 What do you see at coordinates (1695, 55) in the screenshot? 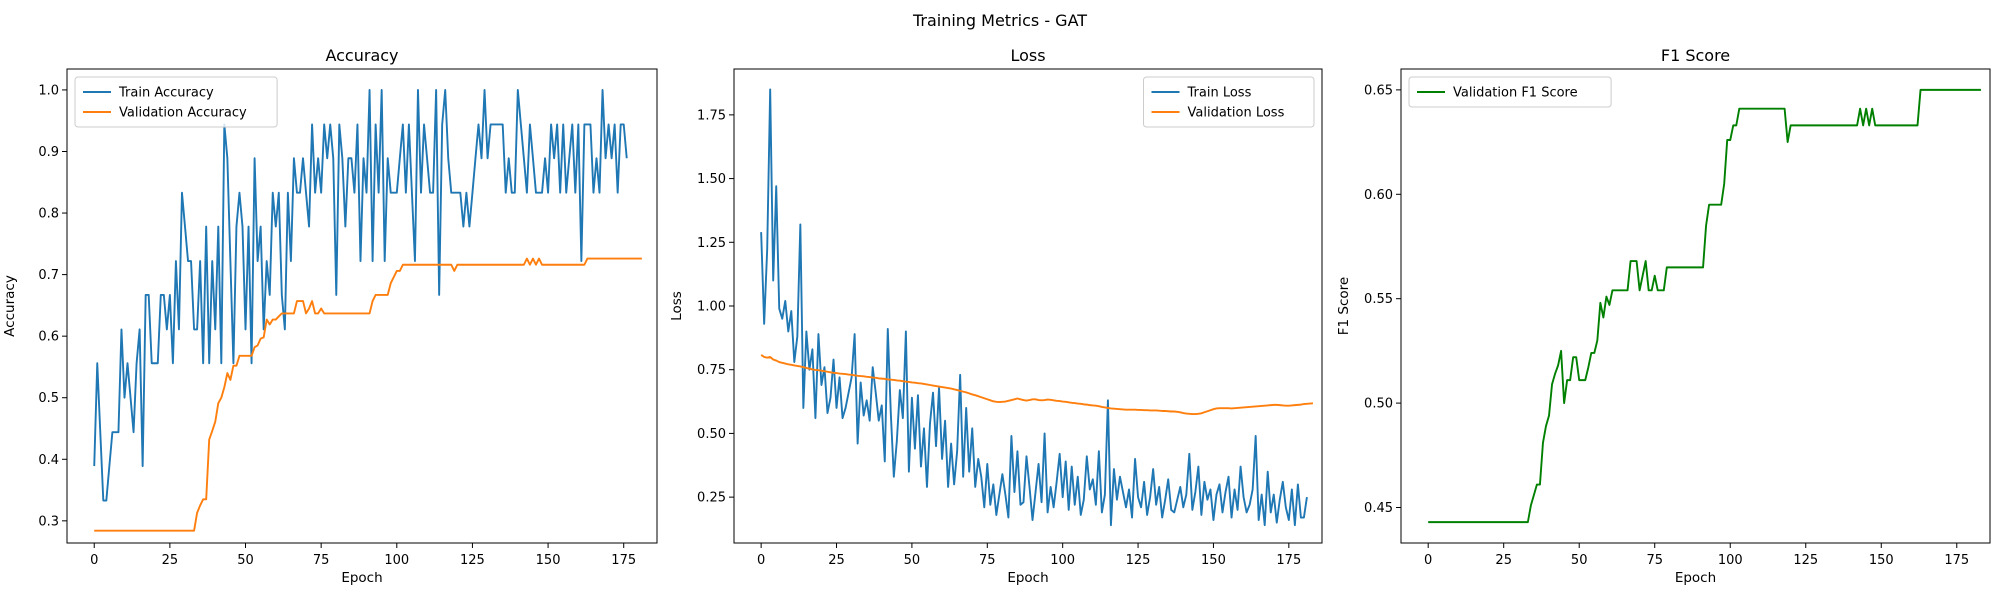
I see `f1-score-chart-title: F1 Score` at bounding box center [1695, 55].